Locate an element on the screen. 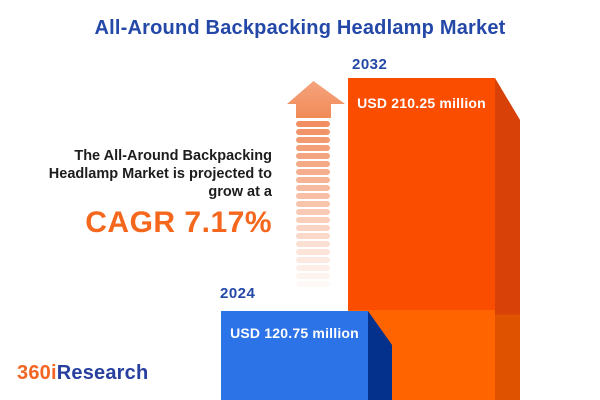  bar-2024-year-label: 2024 is located at coordinates (238, 293).